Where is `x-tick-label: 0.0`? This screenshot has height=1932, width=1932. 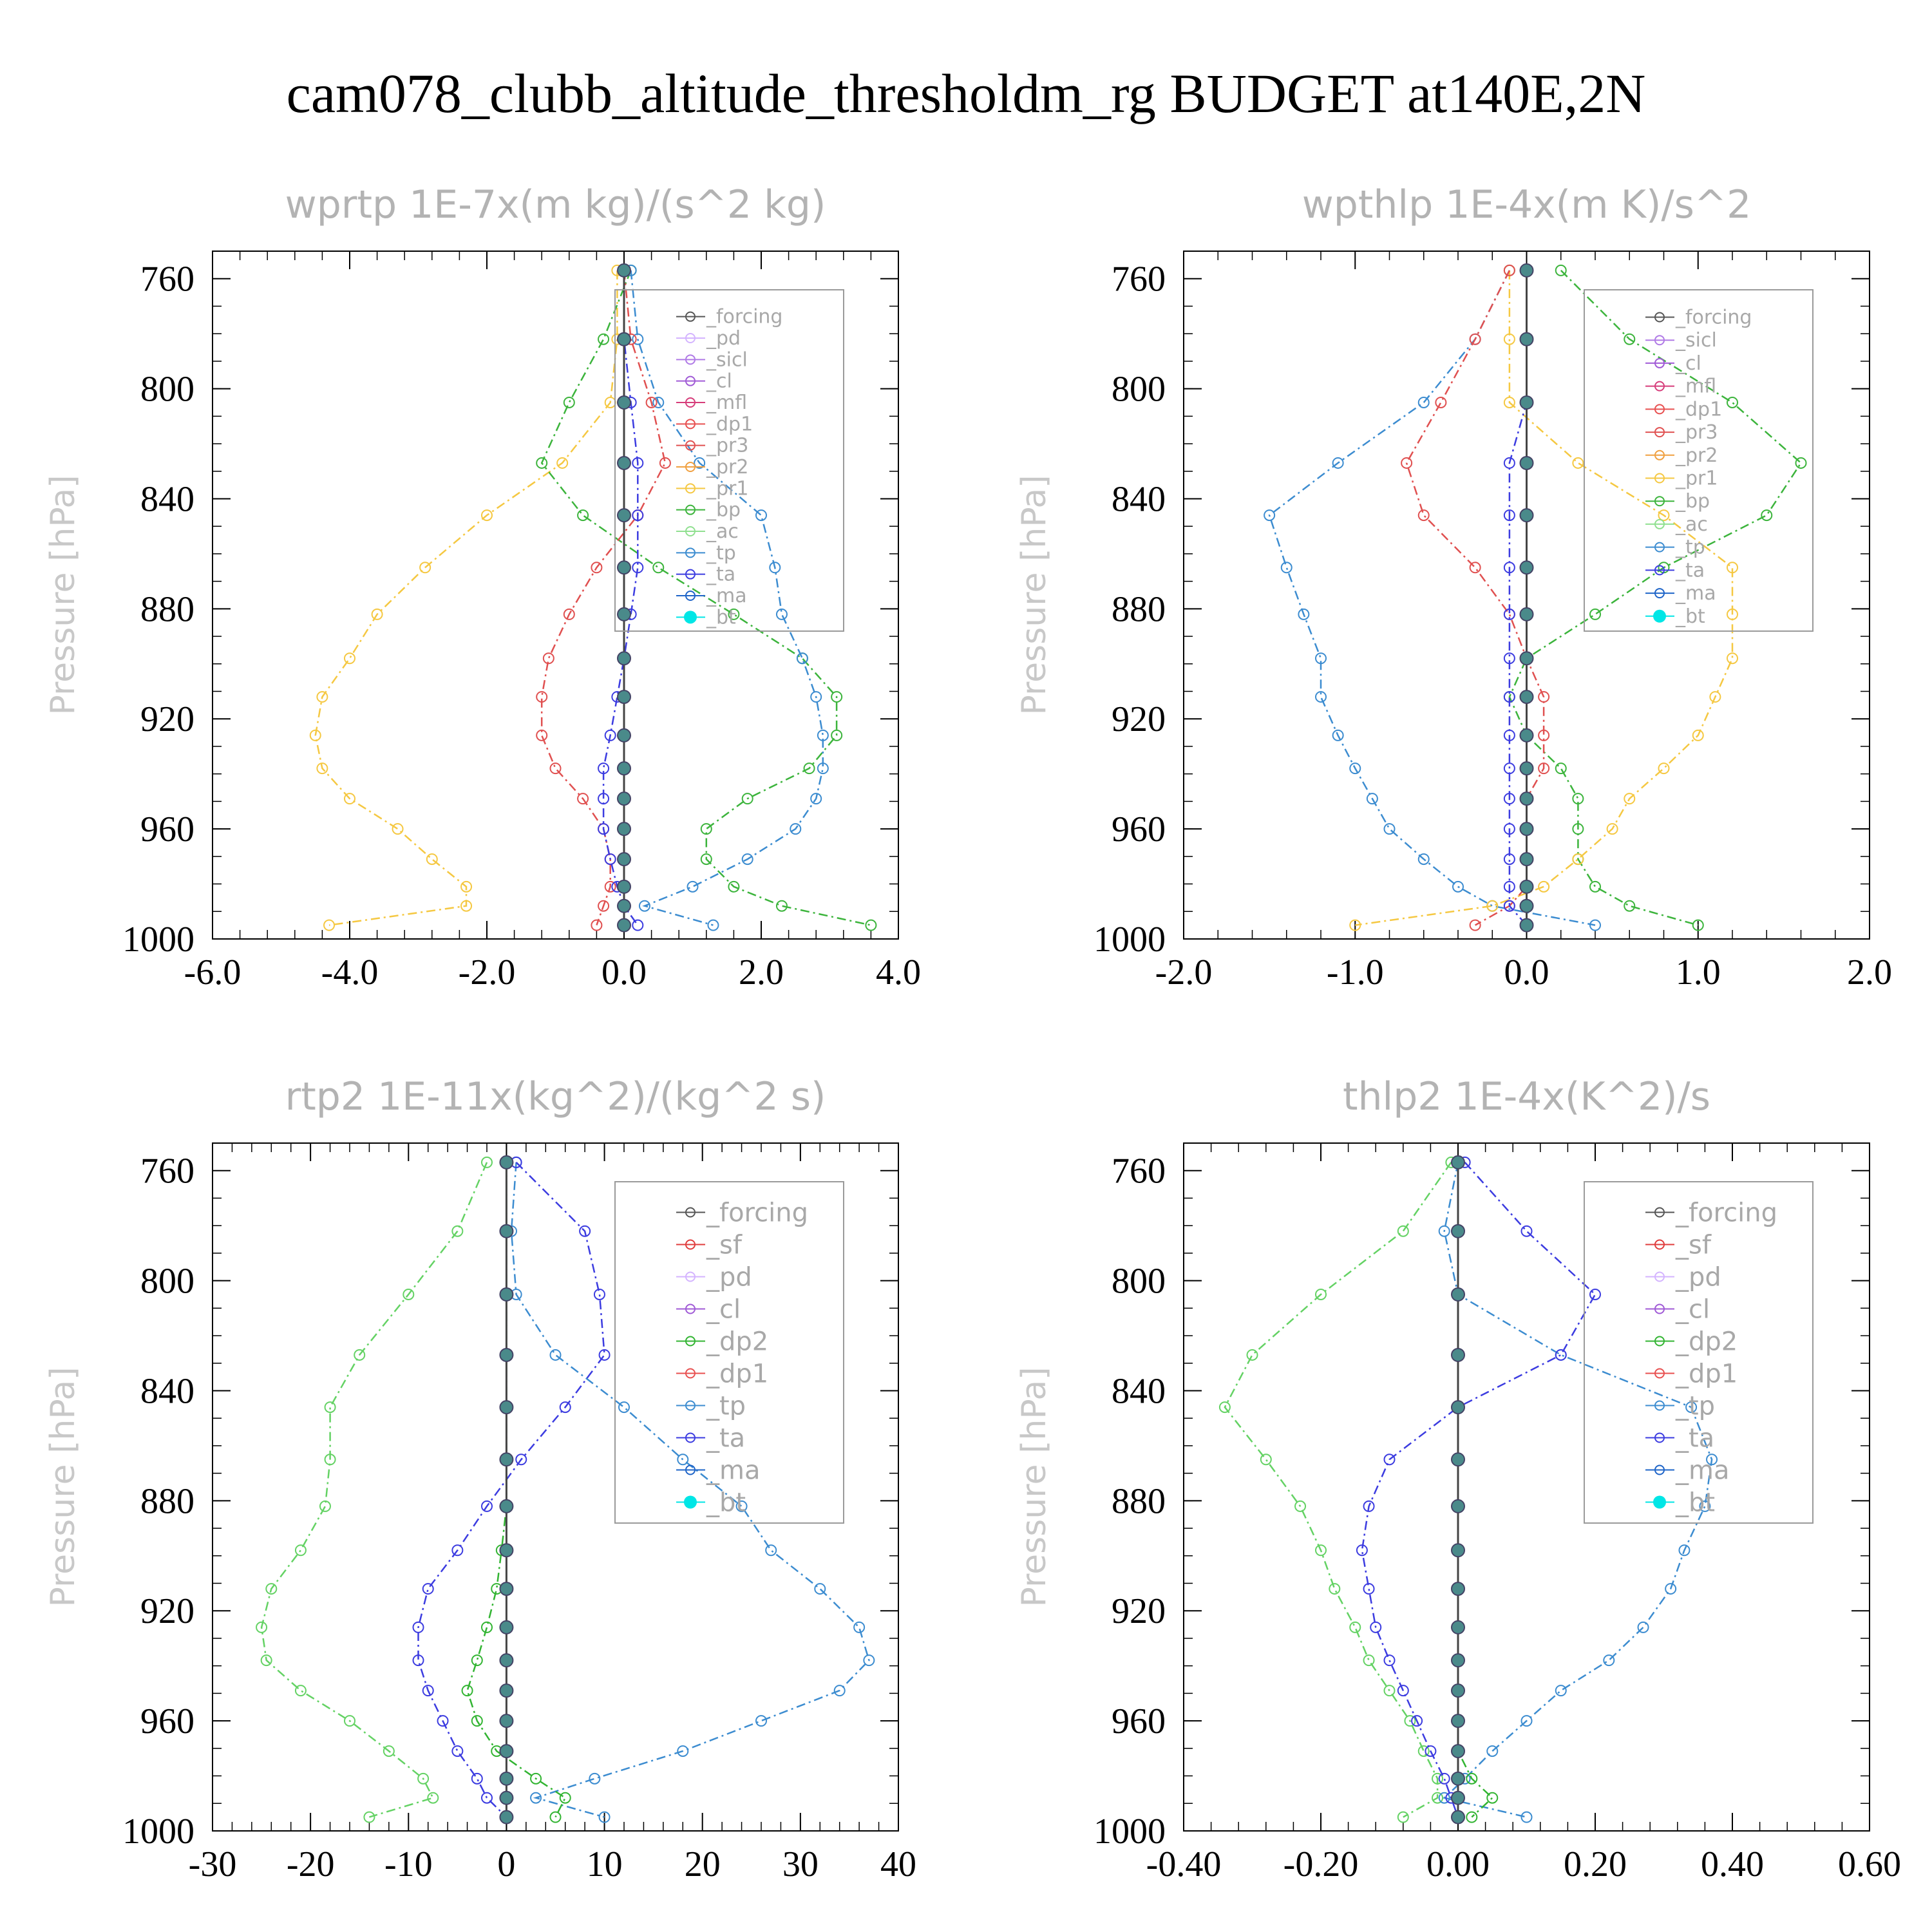
x-tick-label: 0.0 is located at coordinates (1527, 972).